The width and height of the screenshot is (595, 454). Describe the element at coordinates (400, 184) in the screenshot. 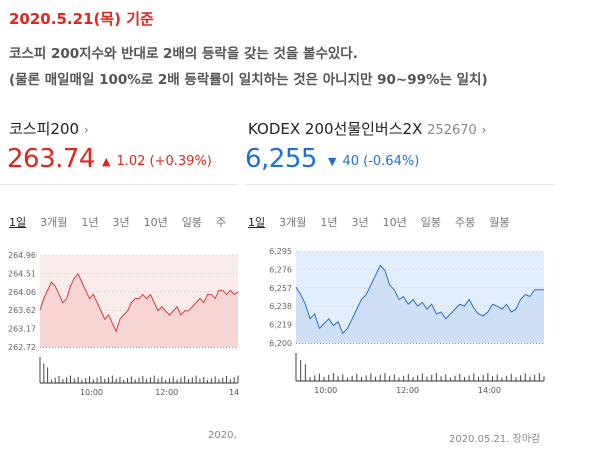

I see `right-divider` at that location.